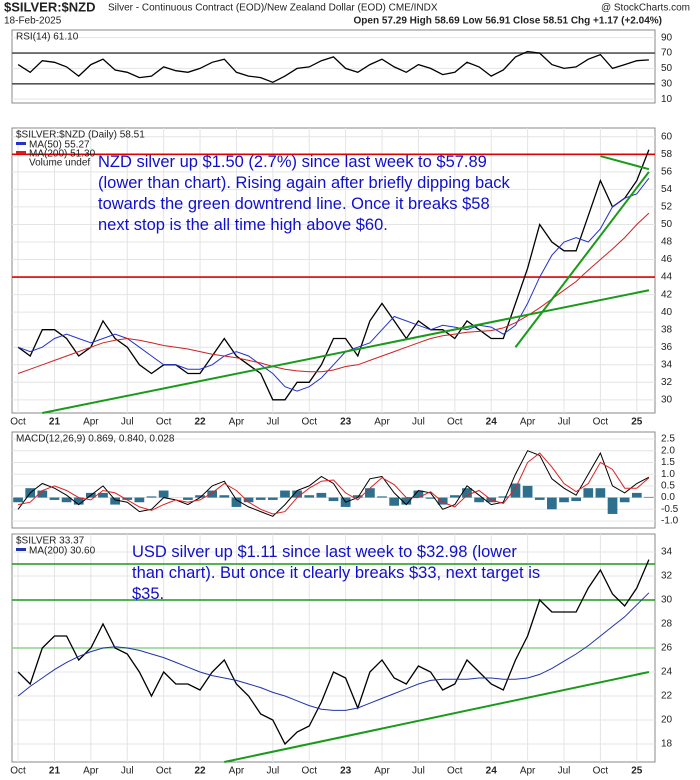 The height and width of the screenshot is (780, 700). Describe the element at coordinates (667, 207) in the screenshot. I see `y-tick-label: 52` at that location.